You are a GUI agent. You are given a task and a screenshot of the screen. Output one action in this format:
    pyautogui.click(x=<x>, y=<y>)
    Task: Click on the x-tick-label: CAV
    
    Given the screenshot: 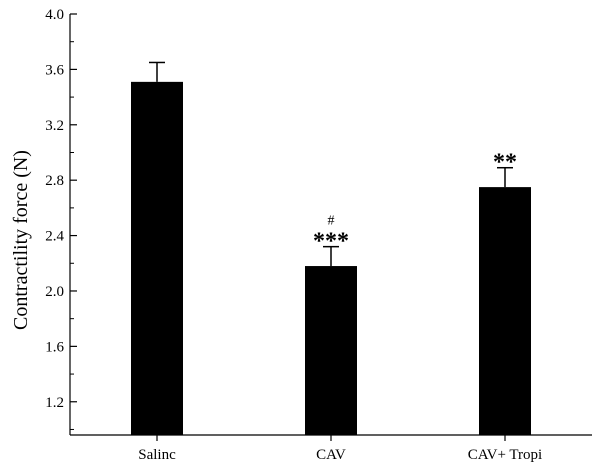 What is the action you would take?
    pyautogui.click(x=331, y=455)
    